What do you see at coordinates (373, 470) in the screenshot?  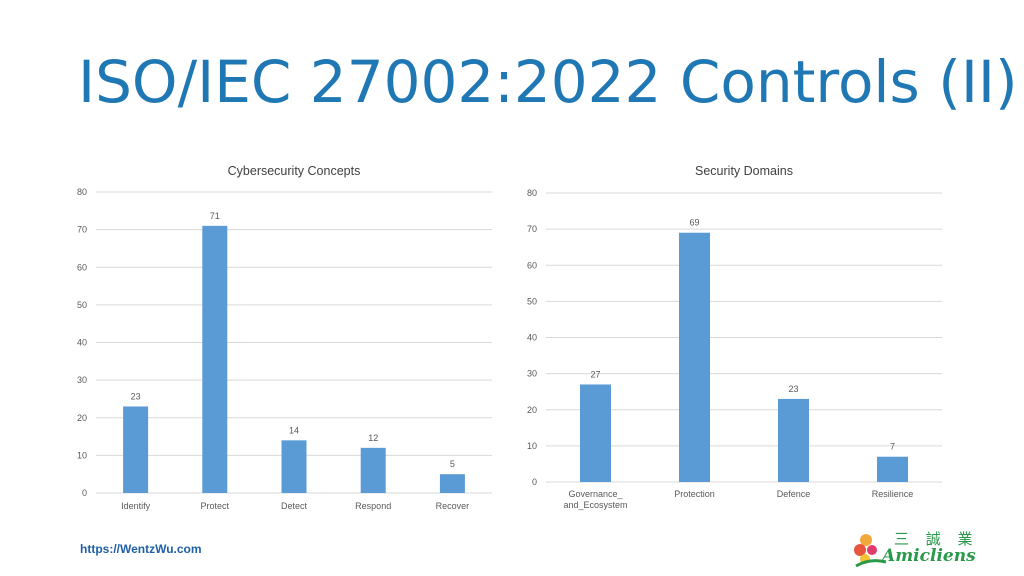 I see `bar-respond` at bounding box center [373, 470].